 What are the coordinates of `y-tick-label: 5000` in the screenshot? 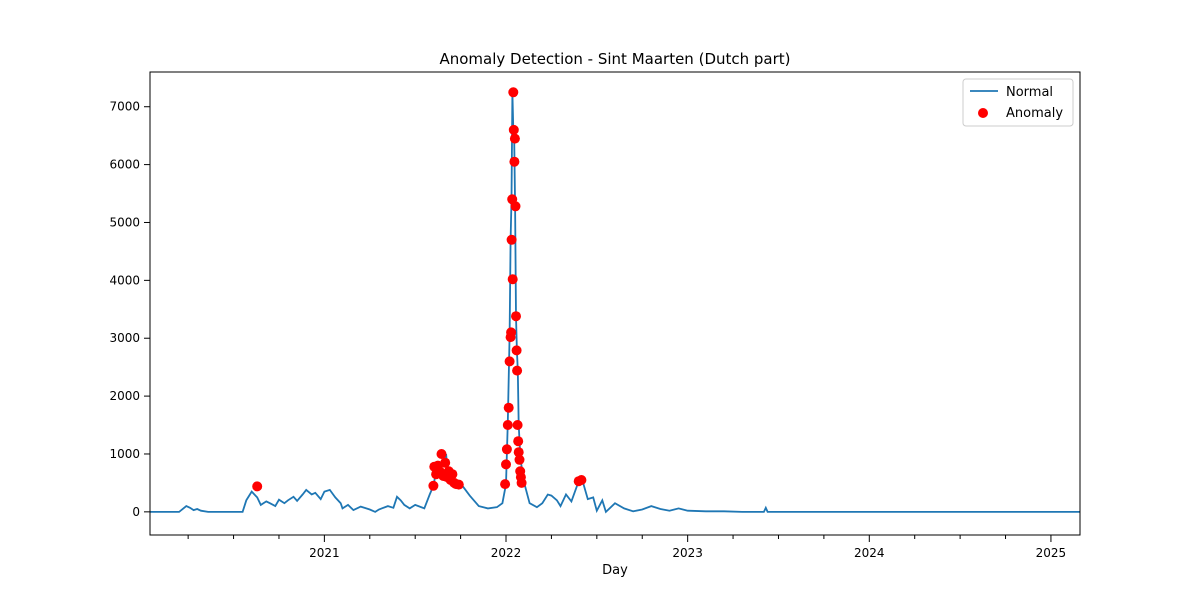 It's located at (124, 222).